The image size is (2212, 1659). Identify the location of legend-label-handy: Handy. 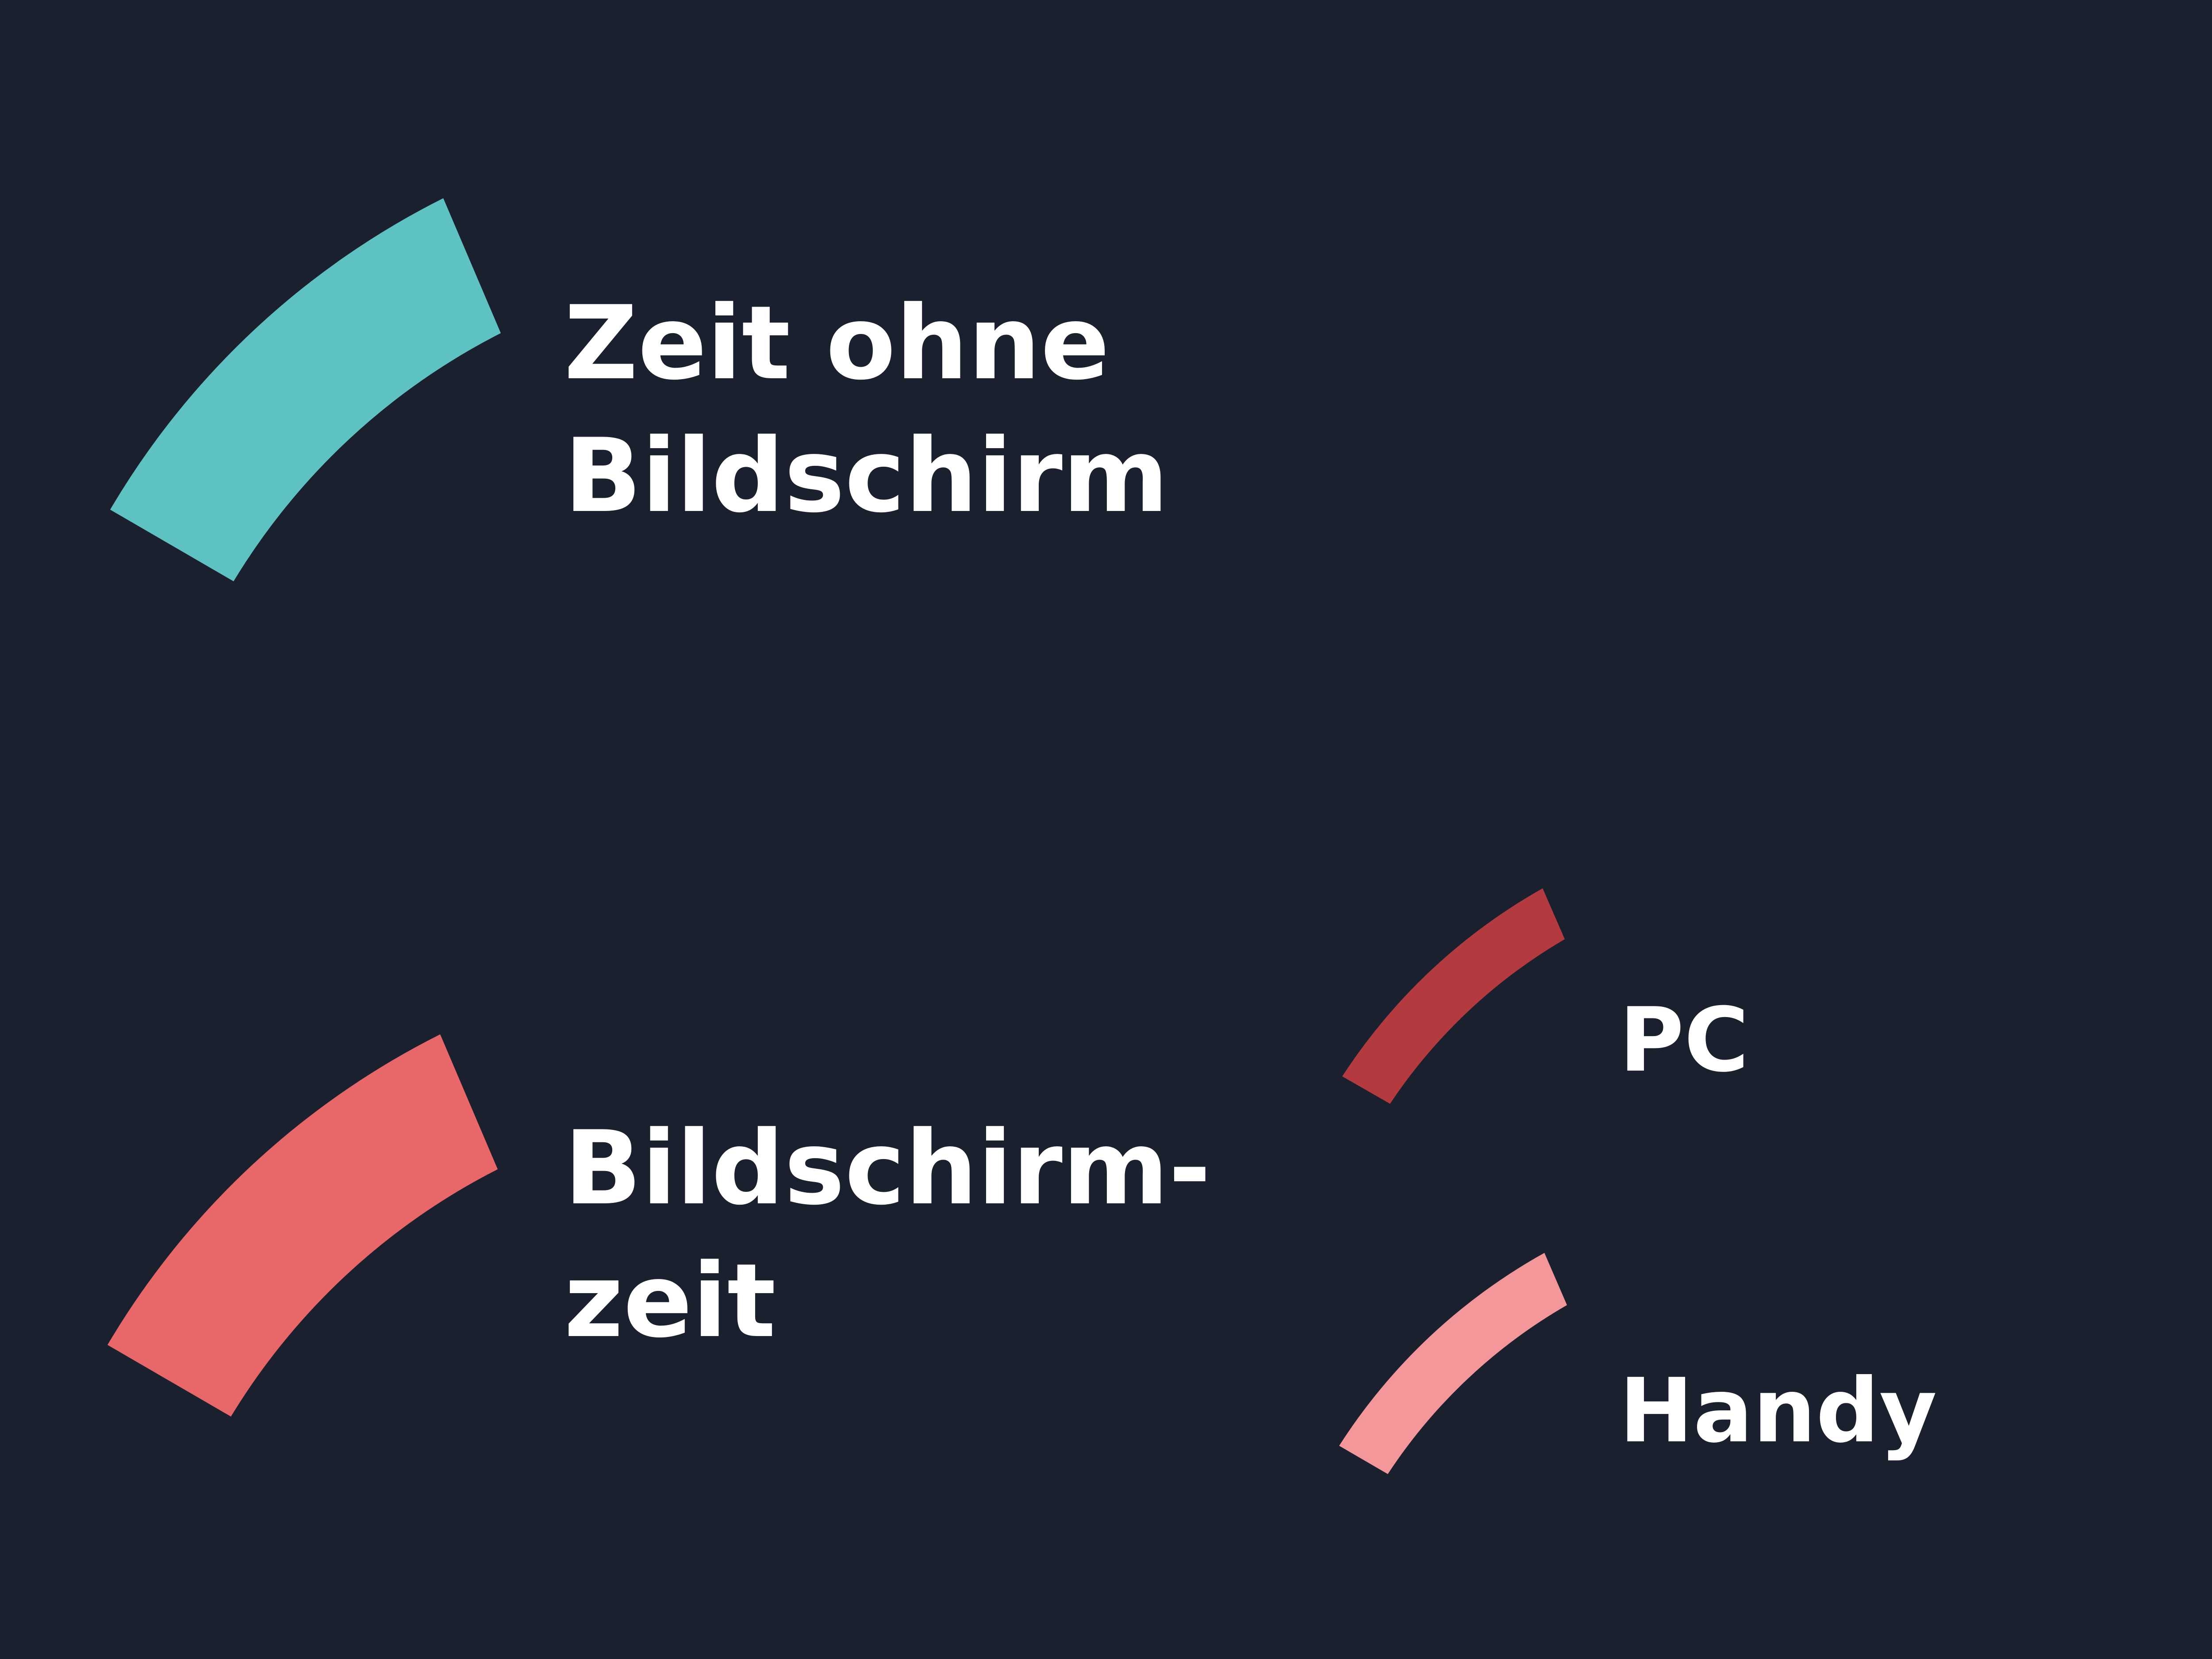
(1778, 1411).